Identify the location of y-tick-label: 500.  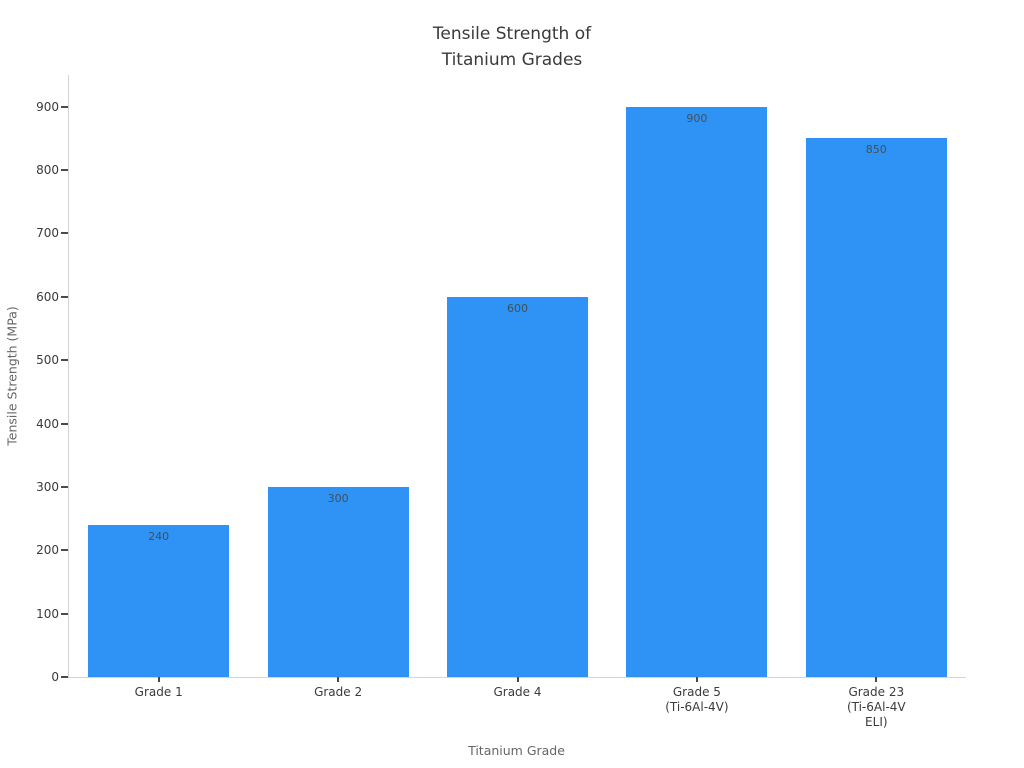
(47, 360).